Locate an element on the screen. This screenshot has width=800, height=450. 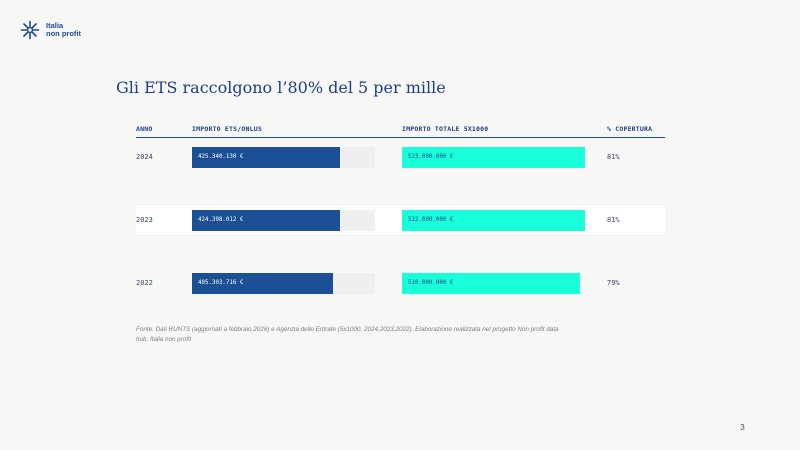
ets-value-label: 425.340.130 € is located at coordinates (221, 157).